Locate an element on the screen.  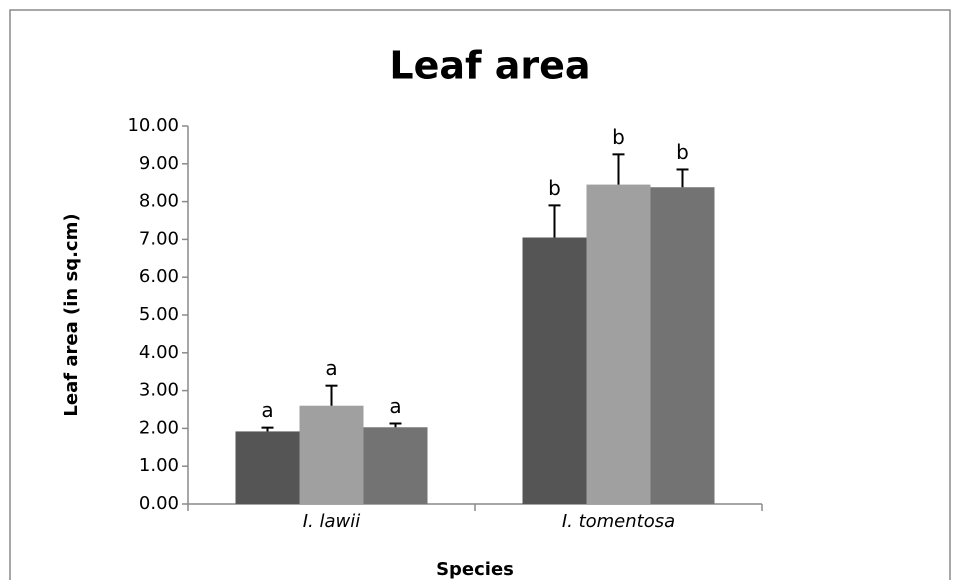
y-tick-label: 10.00 is located at coordinates (153, 125).